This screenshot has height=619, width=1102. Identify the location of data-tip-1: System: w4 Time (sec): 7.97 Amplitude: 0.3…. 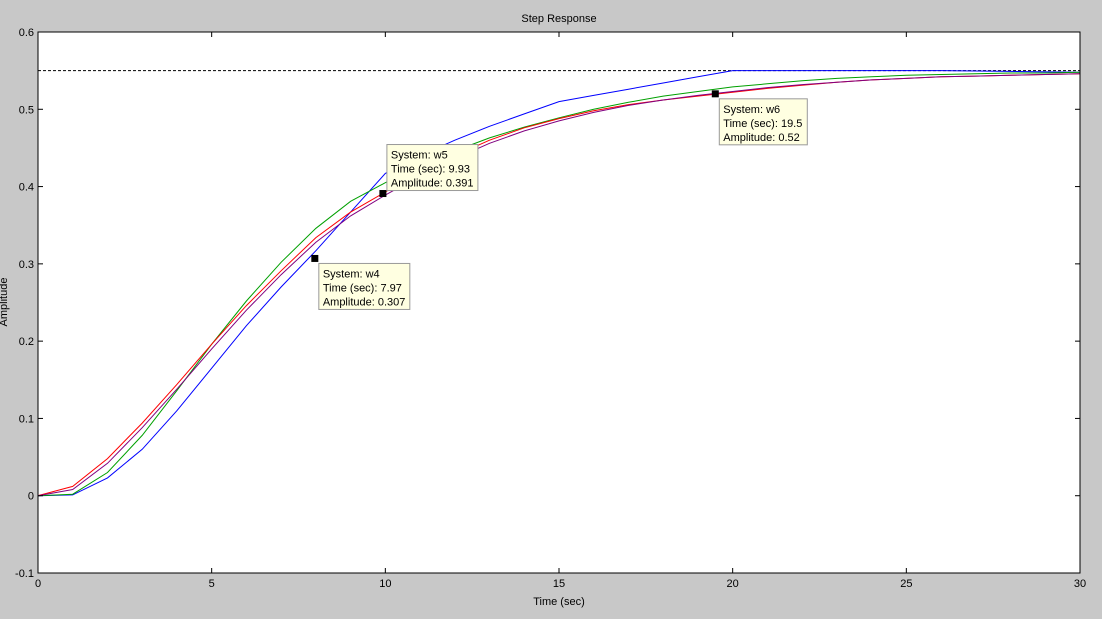
(361, 282).